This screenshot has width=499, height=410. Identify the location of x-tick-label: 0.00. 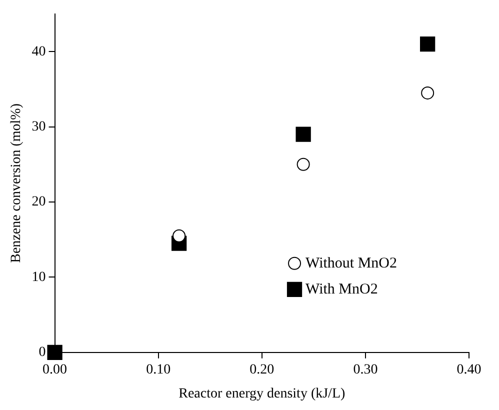
(55, 370).